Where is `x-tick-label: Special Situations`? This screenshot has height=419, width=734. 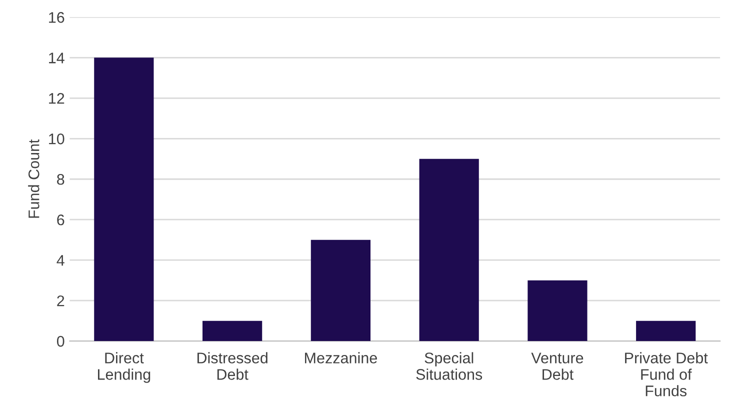
x-tick-label: Special Situations is located at coordinates (449, 366).